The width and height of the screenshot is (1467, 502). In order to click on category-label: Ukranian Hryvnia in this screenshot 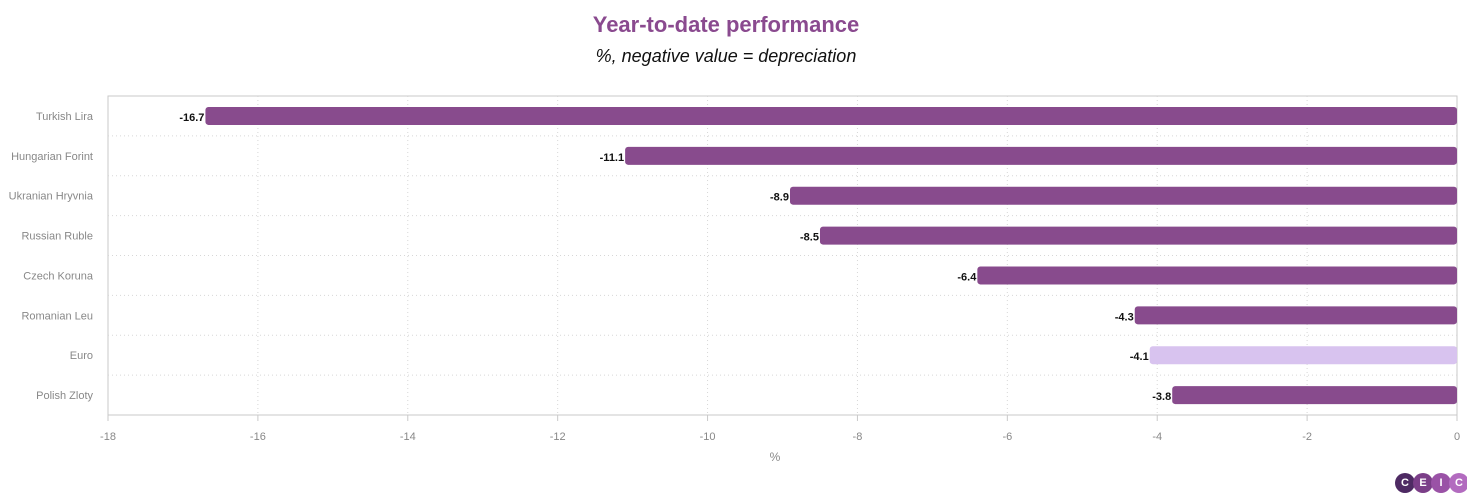, I will do `click(51, 197)`.